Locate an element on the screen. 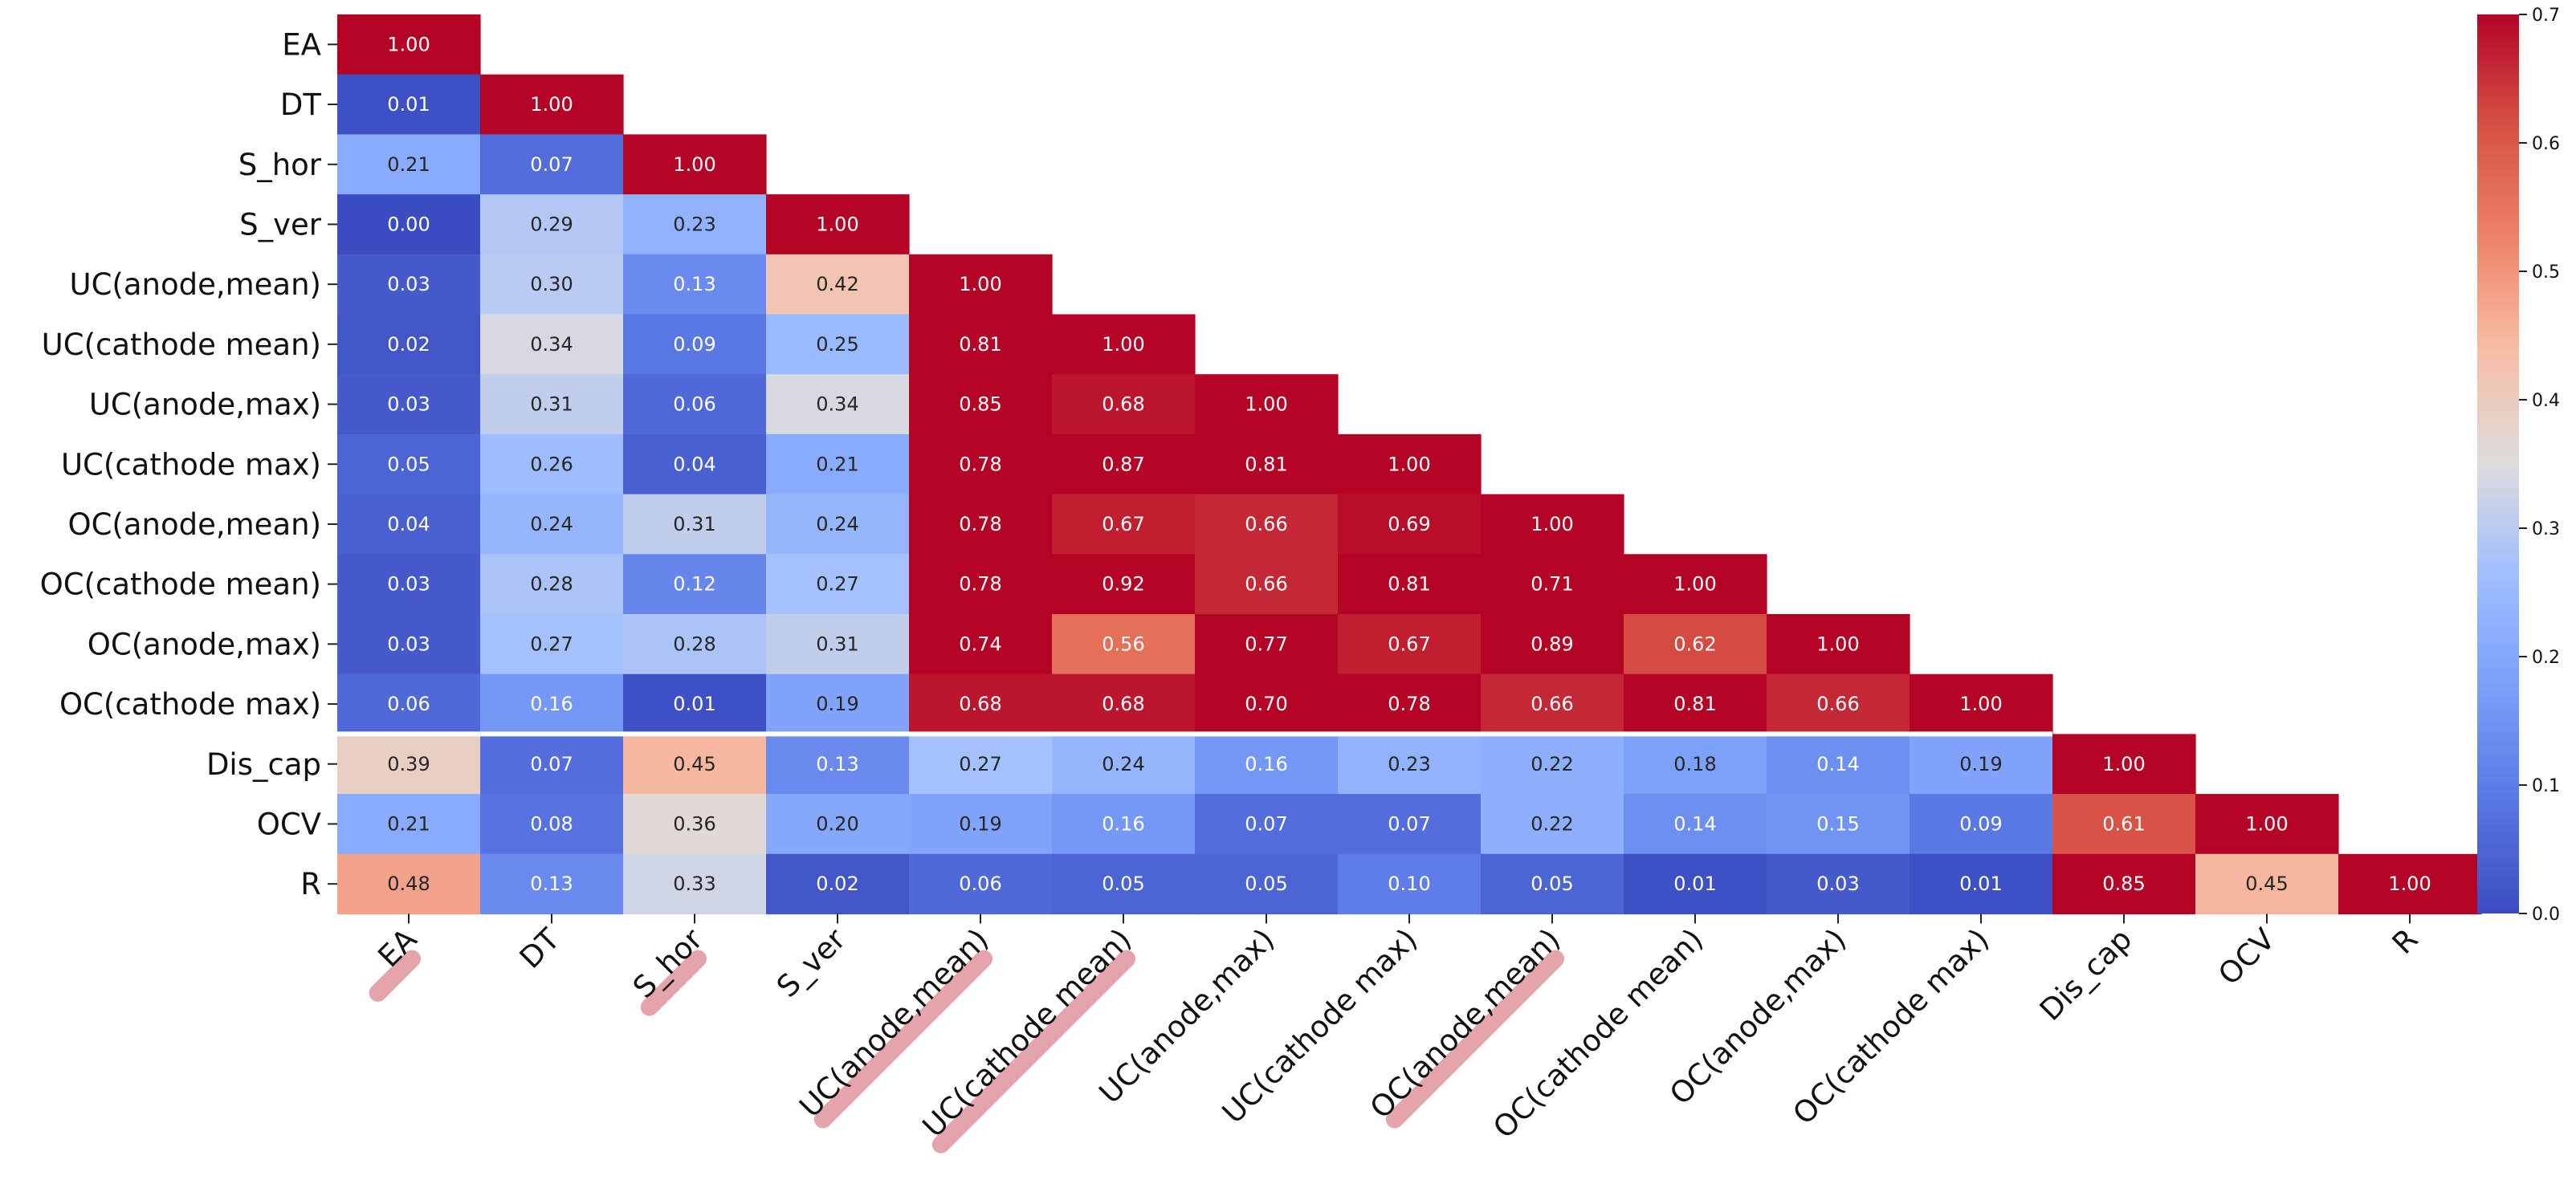  cell-value-label: 0.87 is located at coordinates (1123, 464).